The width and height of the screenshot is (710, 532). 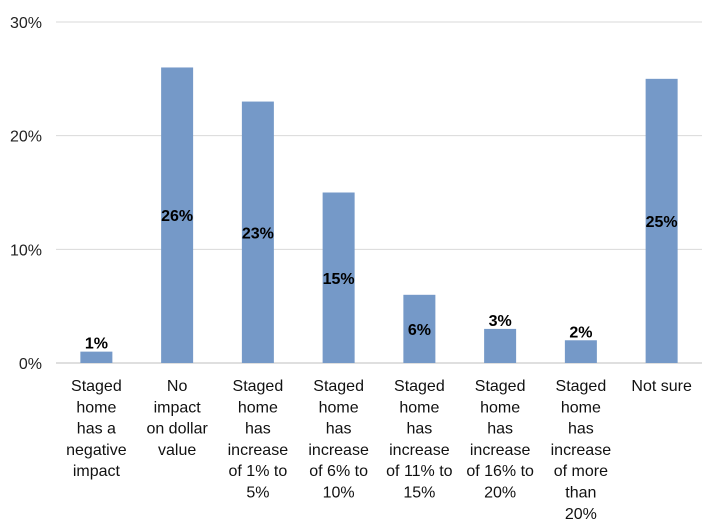 What do you see at coordinates (96, 344) in the screenshot?
I see `data-label: 1%` at bounding box center [96, 344].